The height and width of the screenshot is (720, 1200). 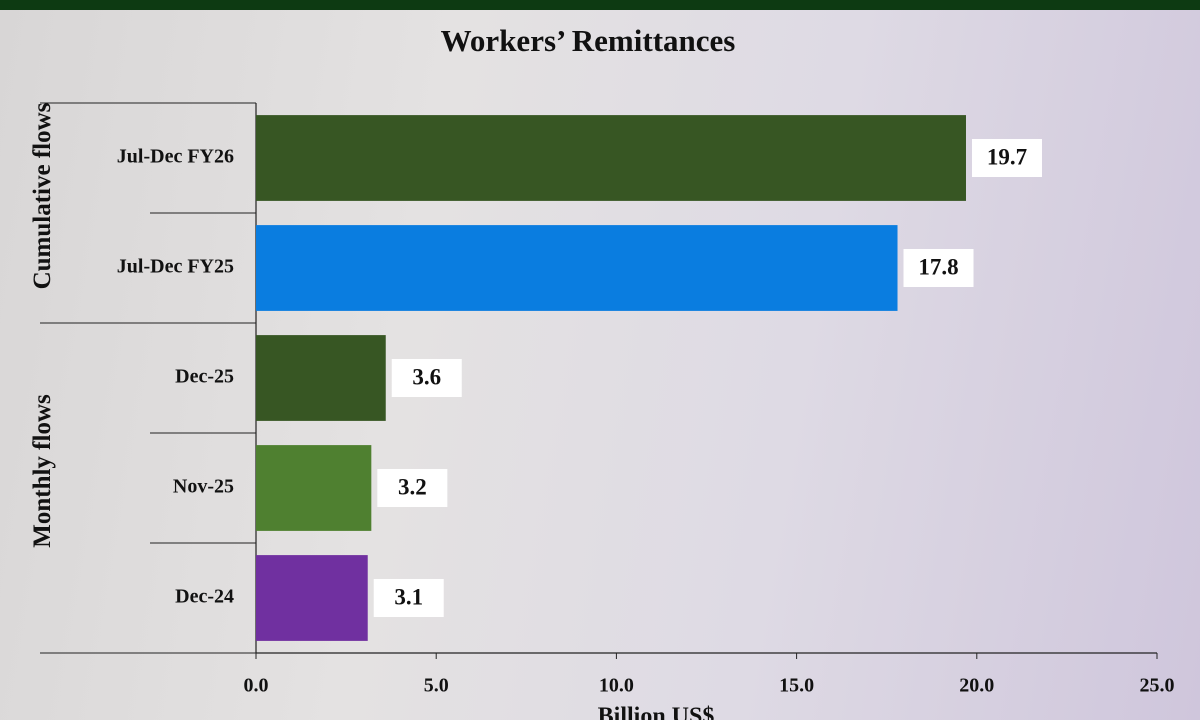 I want to click on top-strip, so click(x=600, y=5).